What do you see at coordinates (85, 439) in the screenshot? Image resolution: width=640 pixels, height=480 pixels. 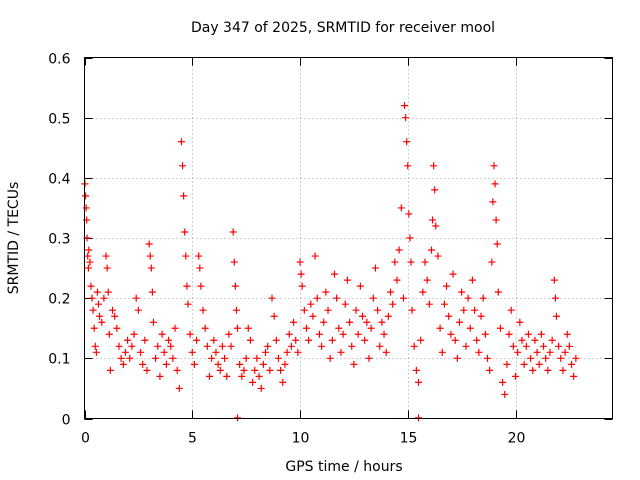 I see `x-tick-label: 0` at bounding box center [85, 439].